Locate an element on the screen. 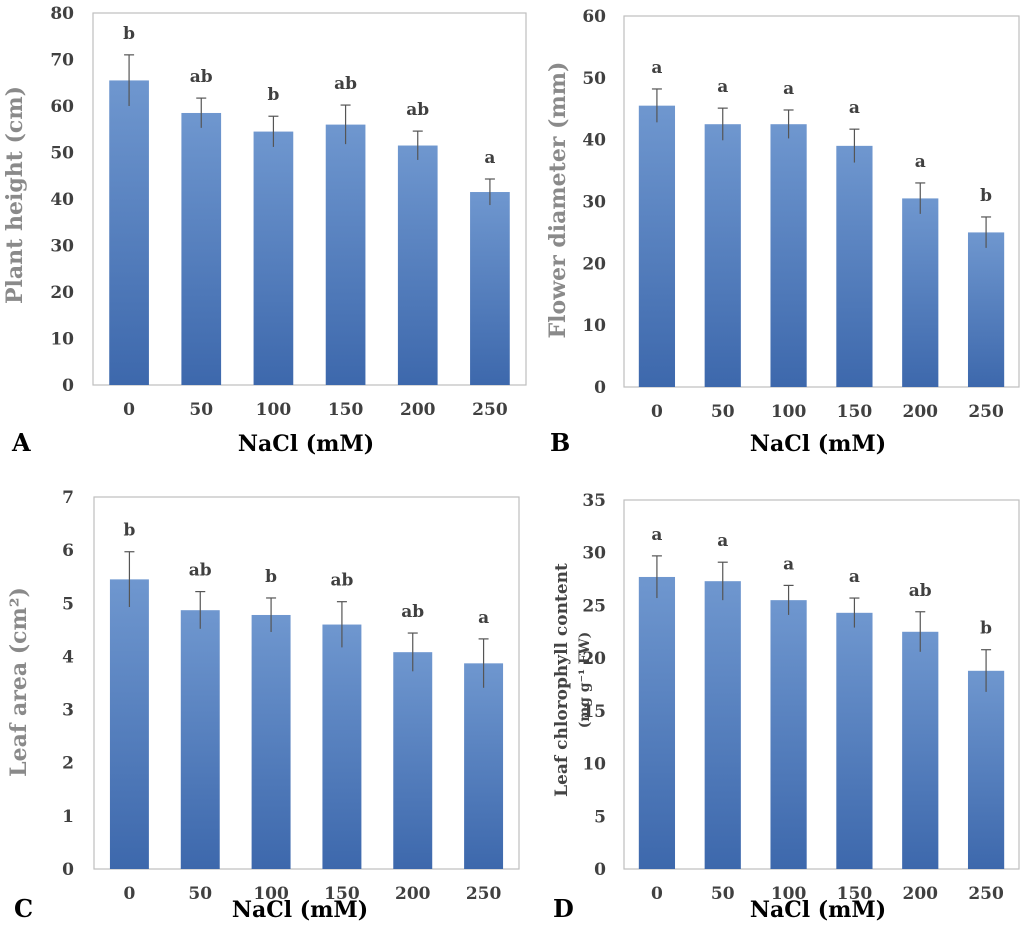 The width and height of the screenshot is (1028, 937). panel-letter: B is located at coordinates (560, 442).